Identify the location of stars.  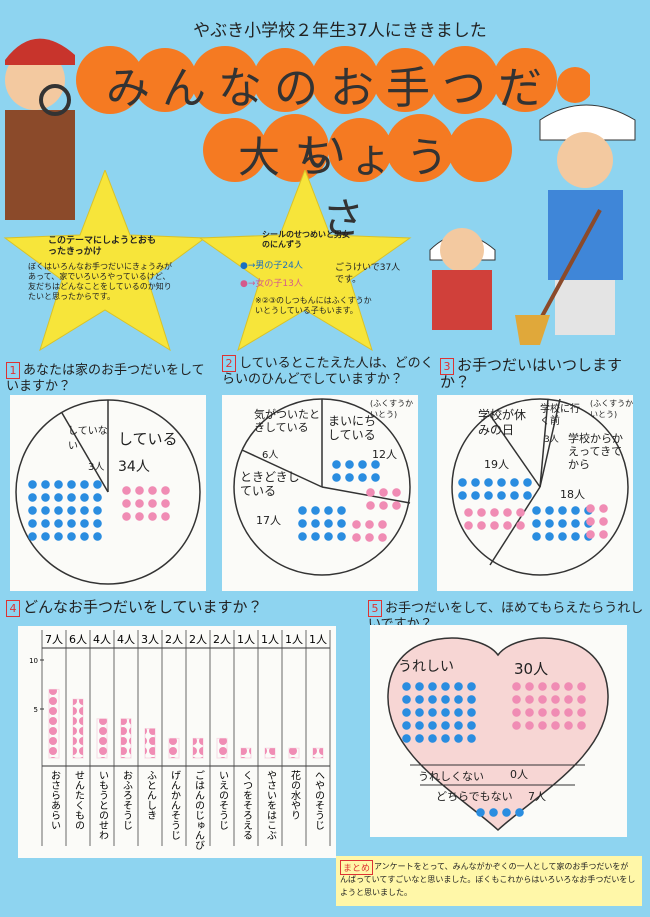
(207, 261).